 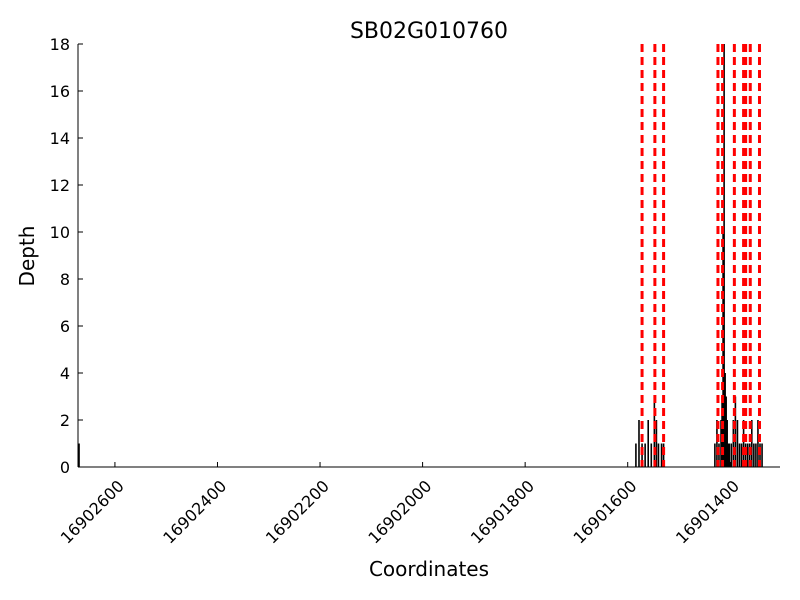 I want to click on chart-title: SB02G010760, so click(x=429, y=31).